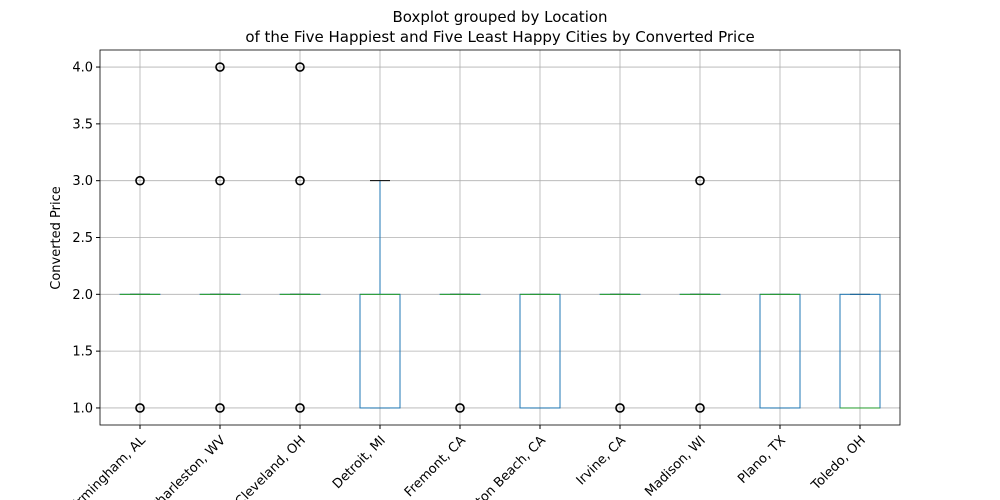 The height and width of the screenshot is (500, 1000). What do you see at coordinates (56, 238) in the screenshot?
I see `y-axis-label: Converted Price` at bounding box center [56, 238].